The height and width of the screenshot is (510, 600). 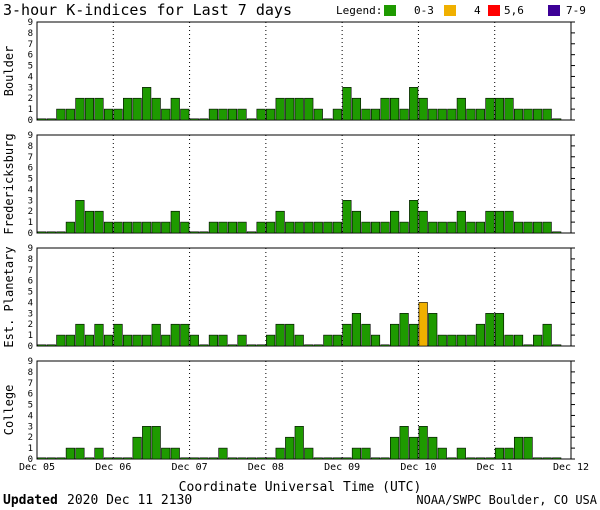 I want to click on y-tick-label: 4, so click(x=30, y=303).